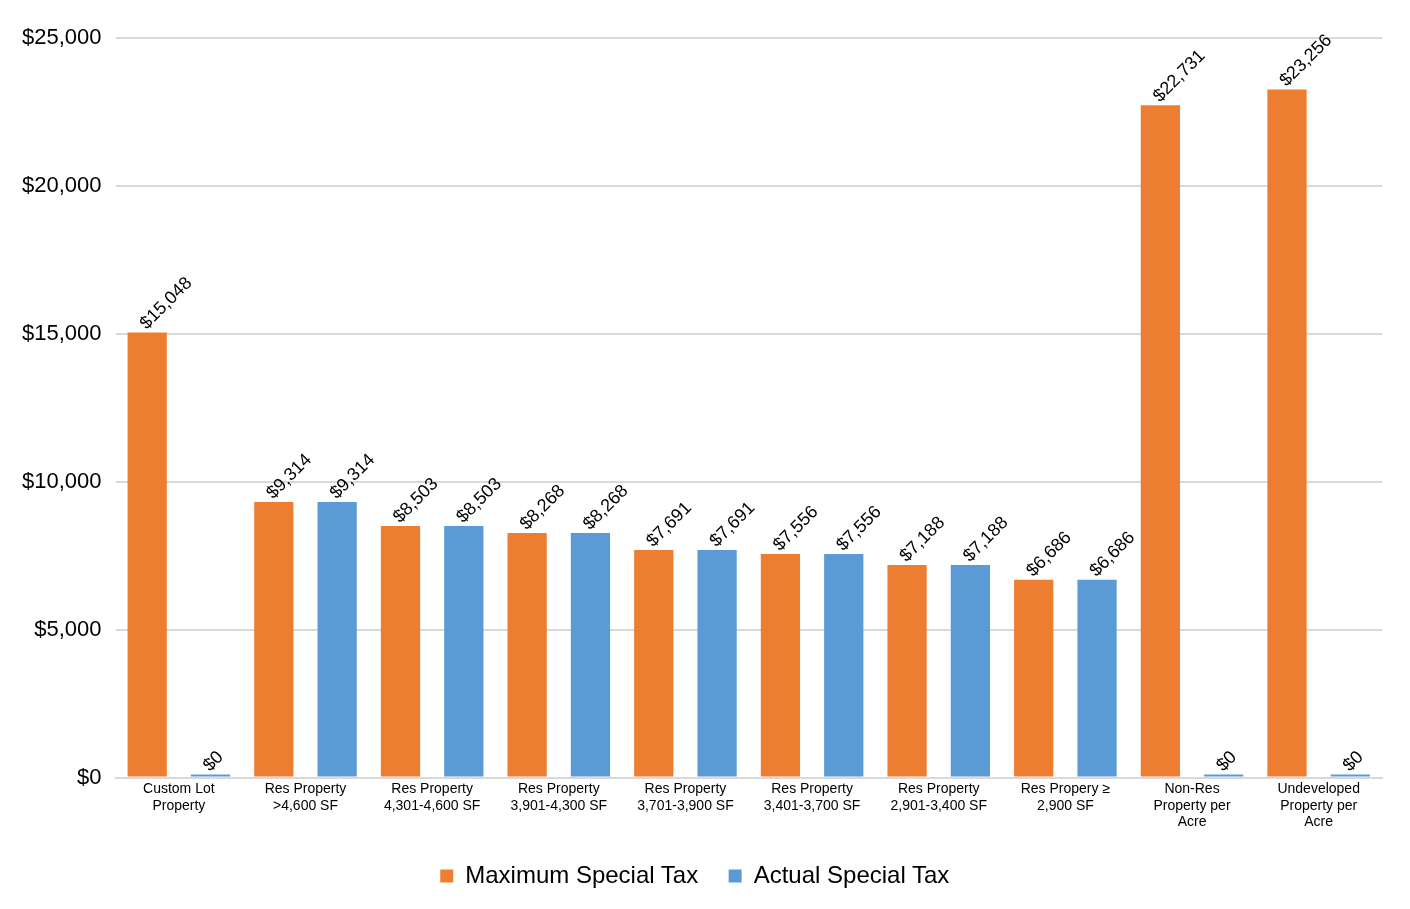 The width and height of the screenshot is (1410, 909). I want to click on y-tick-label: $5,000, so click(68, 628).